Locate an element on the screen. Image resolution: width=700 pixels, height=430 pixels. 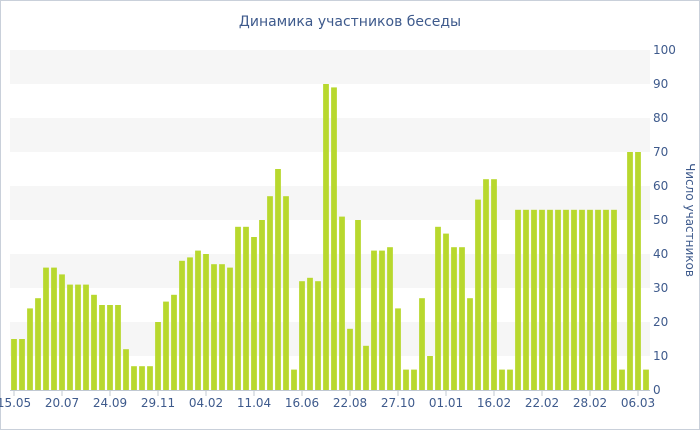
x-tick-label: 20.07 is located at coordinates (62, 403).